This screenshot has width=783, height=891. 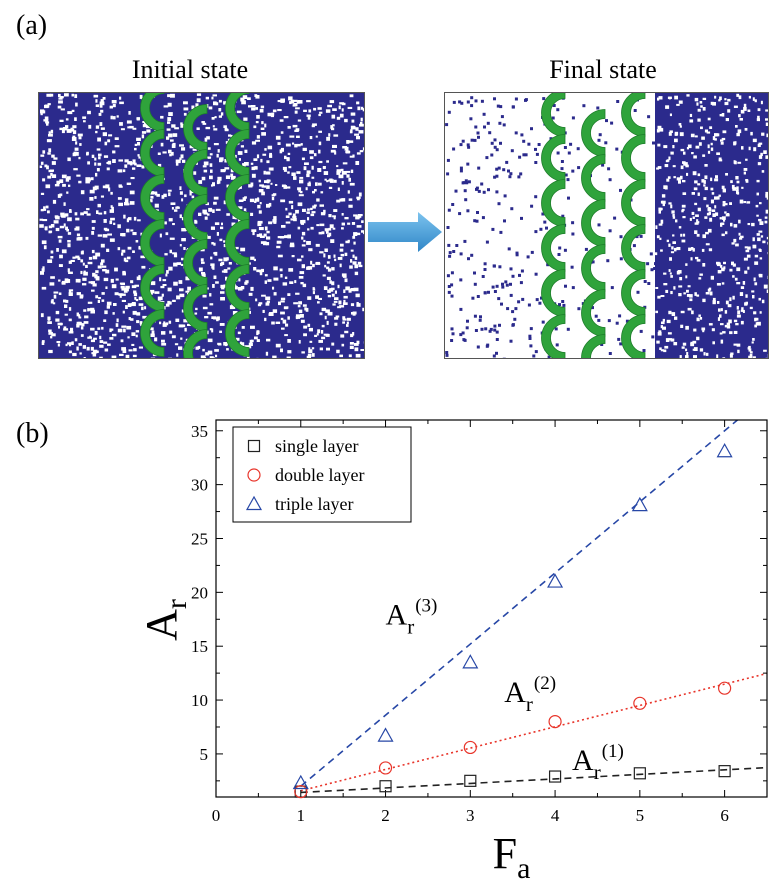 I want to click on y-tick-label: 20, so click(x=199, y=592).